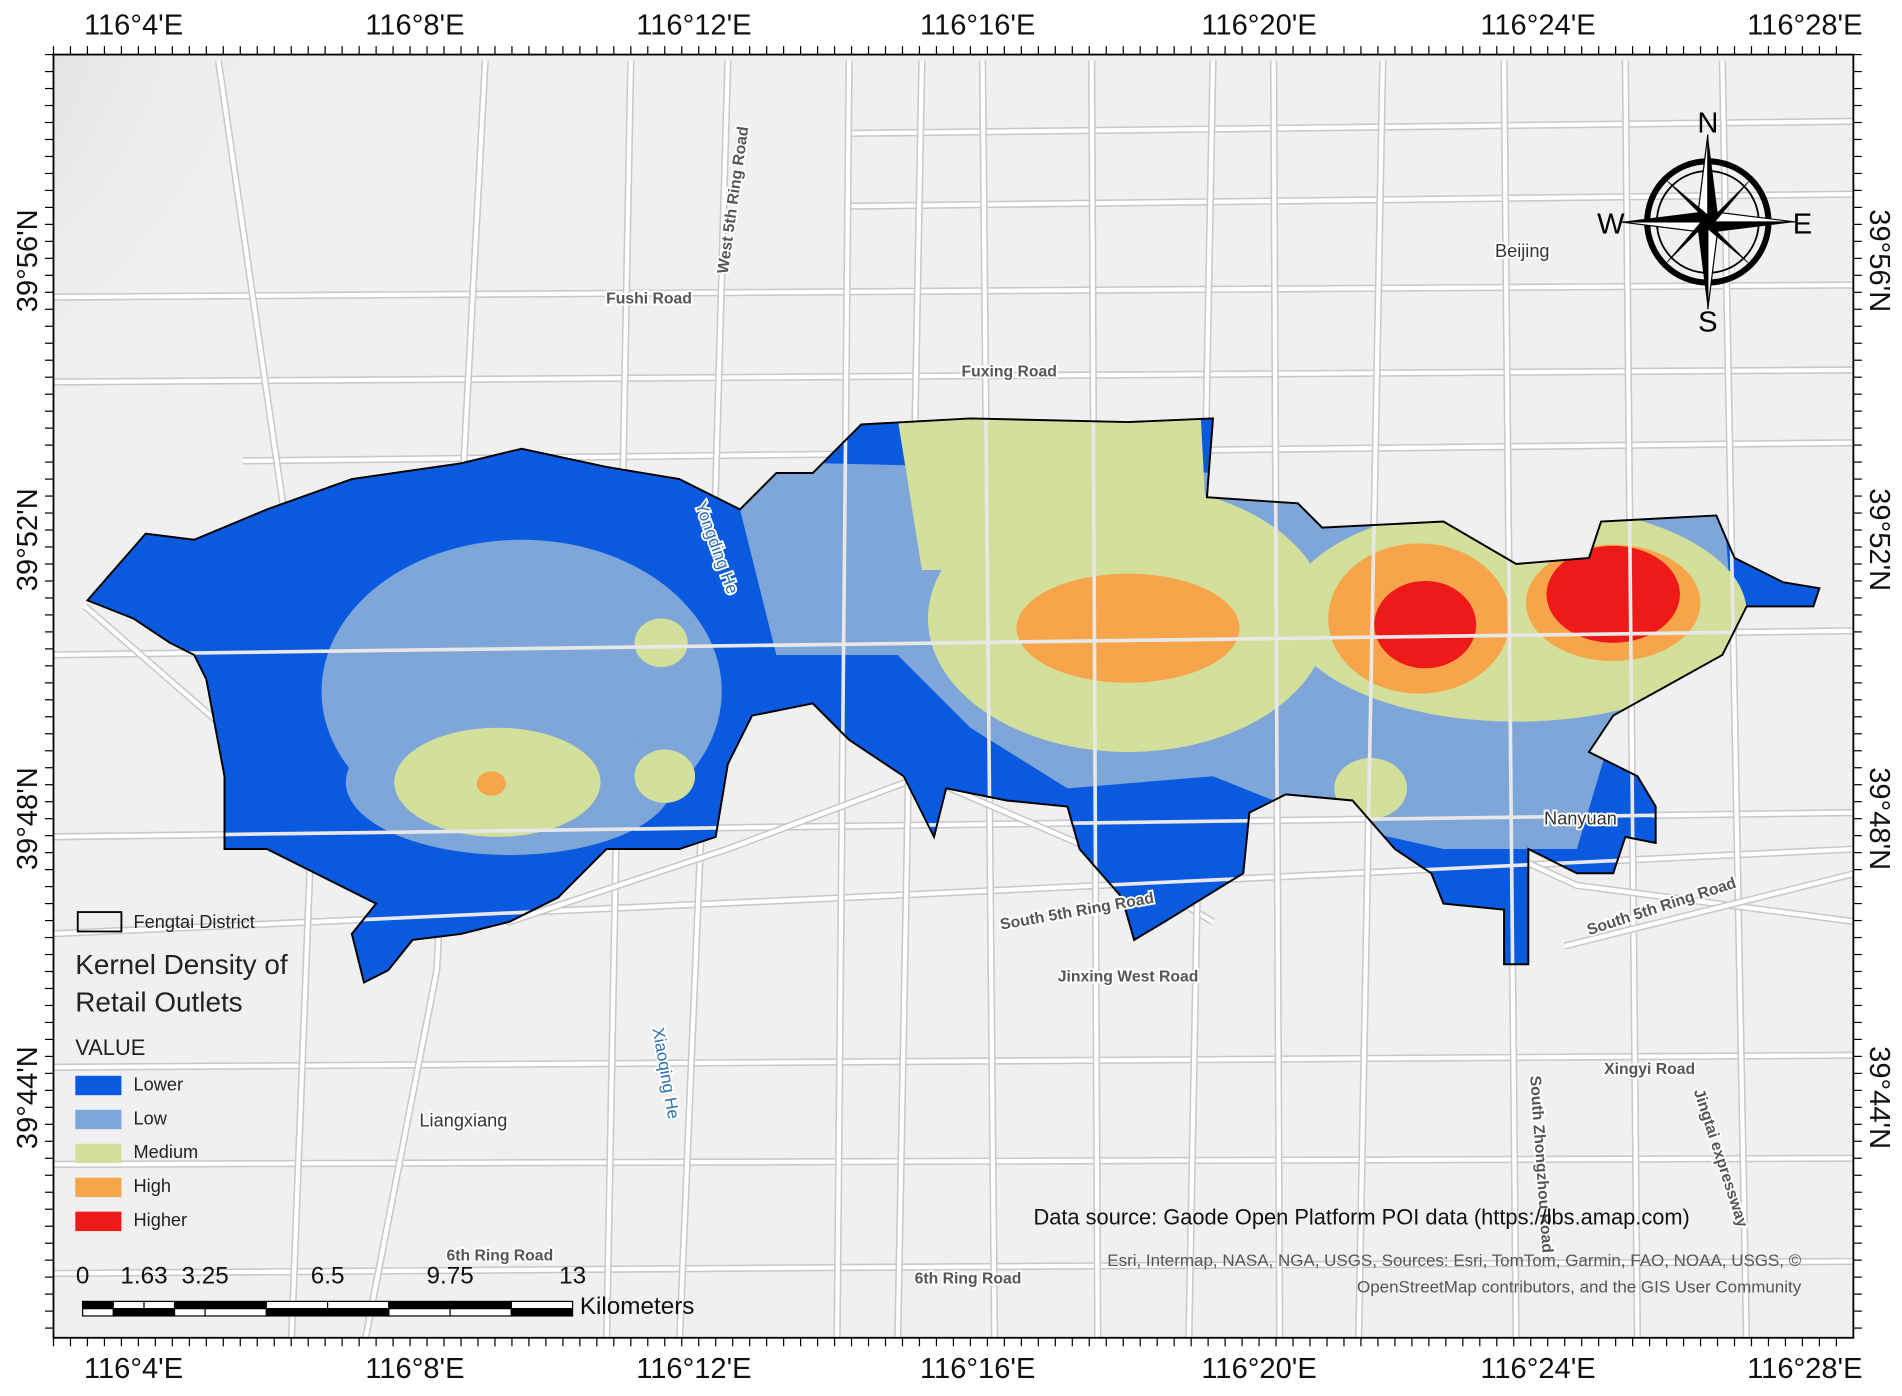 The height and width of the screenshot is (1396, 1902). Describe the element at coordinates (1707, 323) in the screenshot. I see `compass-south: S` at that location.